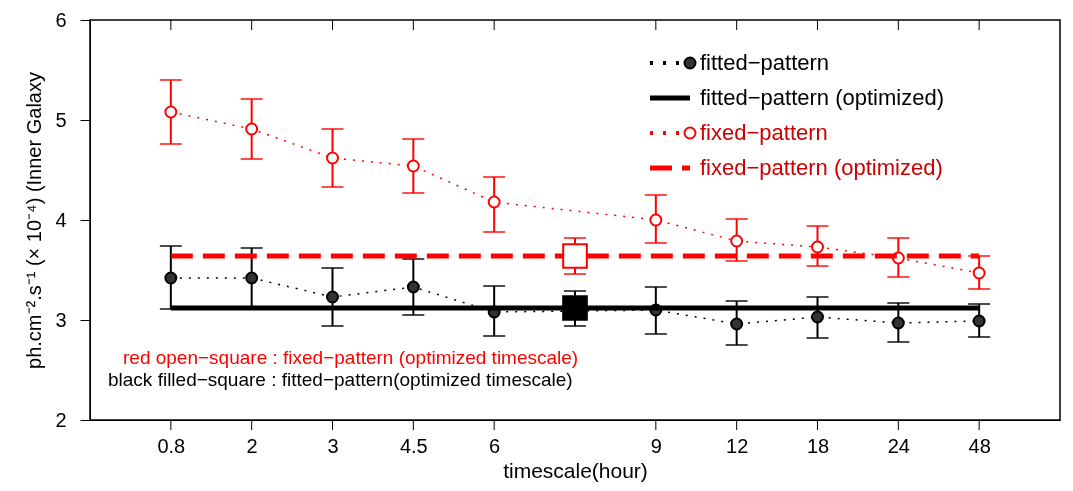 The image size is (1073, 491). What do you see at coordinates (764, 132) in the screenshot?
I see `legend-label: fixed−pattern` at bounding box center [764, 132].